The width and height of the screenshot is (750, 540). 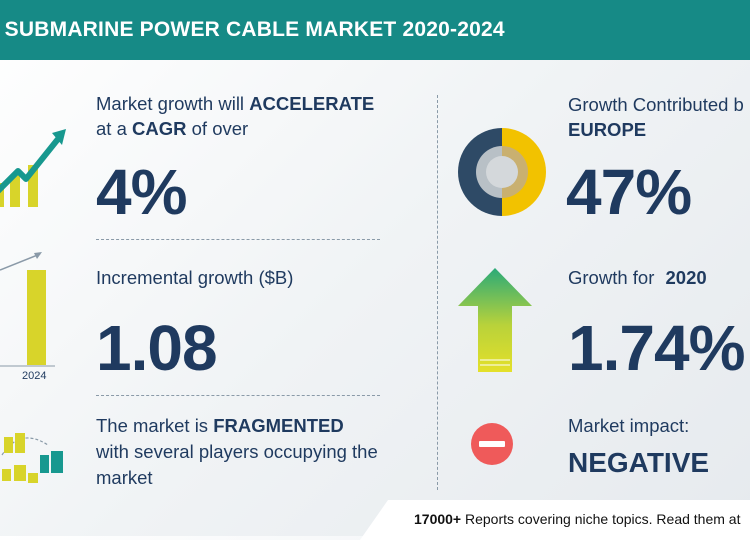 I want to click on footer-banner, so click(x=555, y=520).